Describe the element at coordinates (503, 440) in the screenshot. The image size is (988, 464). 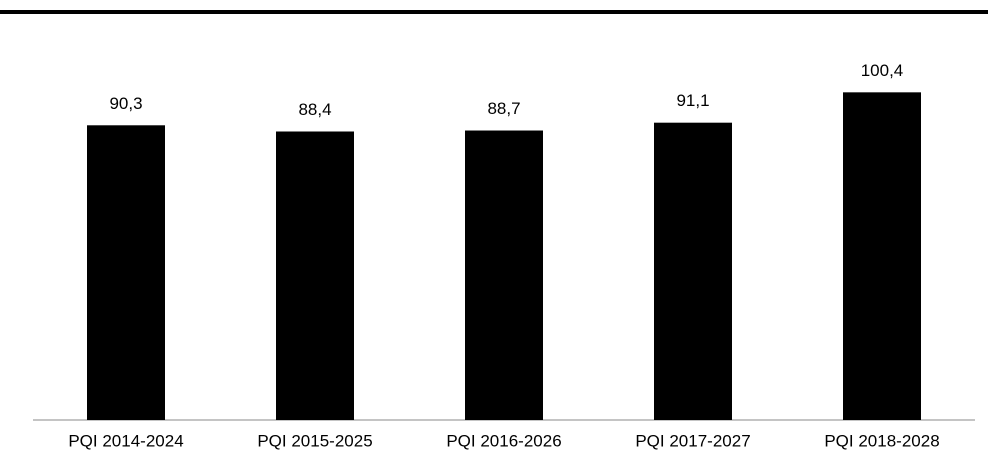
I see `x-tick-label: PQI 2016-2026` at that location.